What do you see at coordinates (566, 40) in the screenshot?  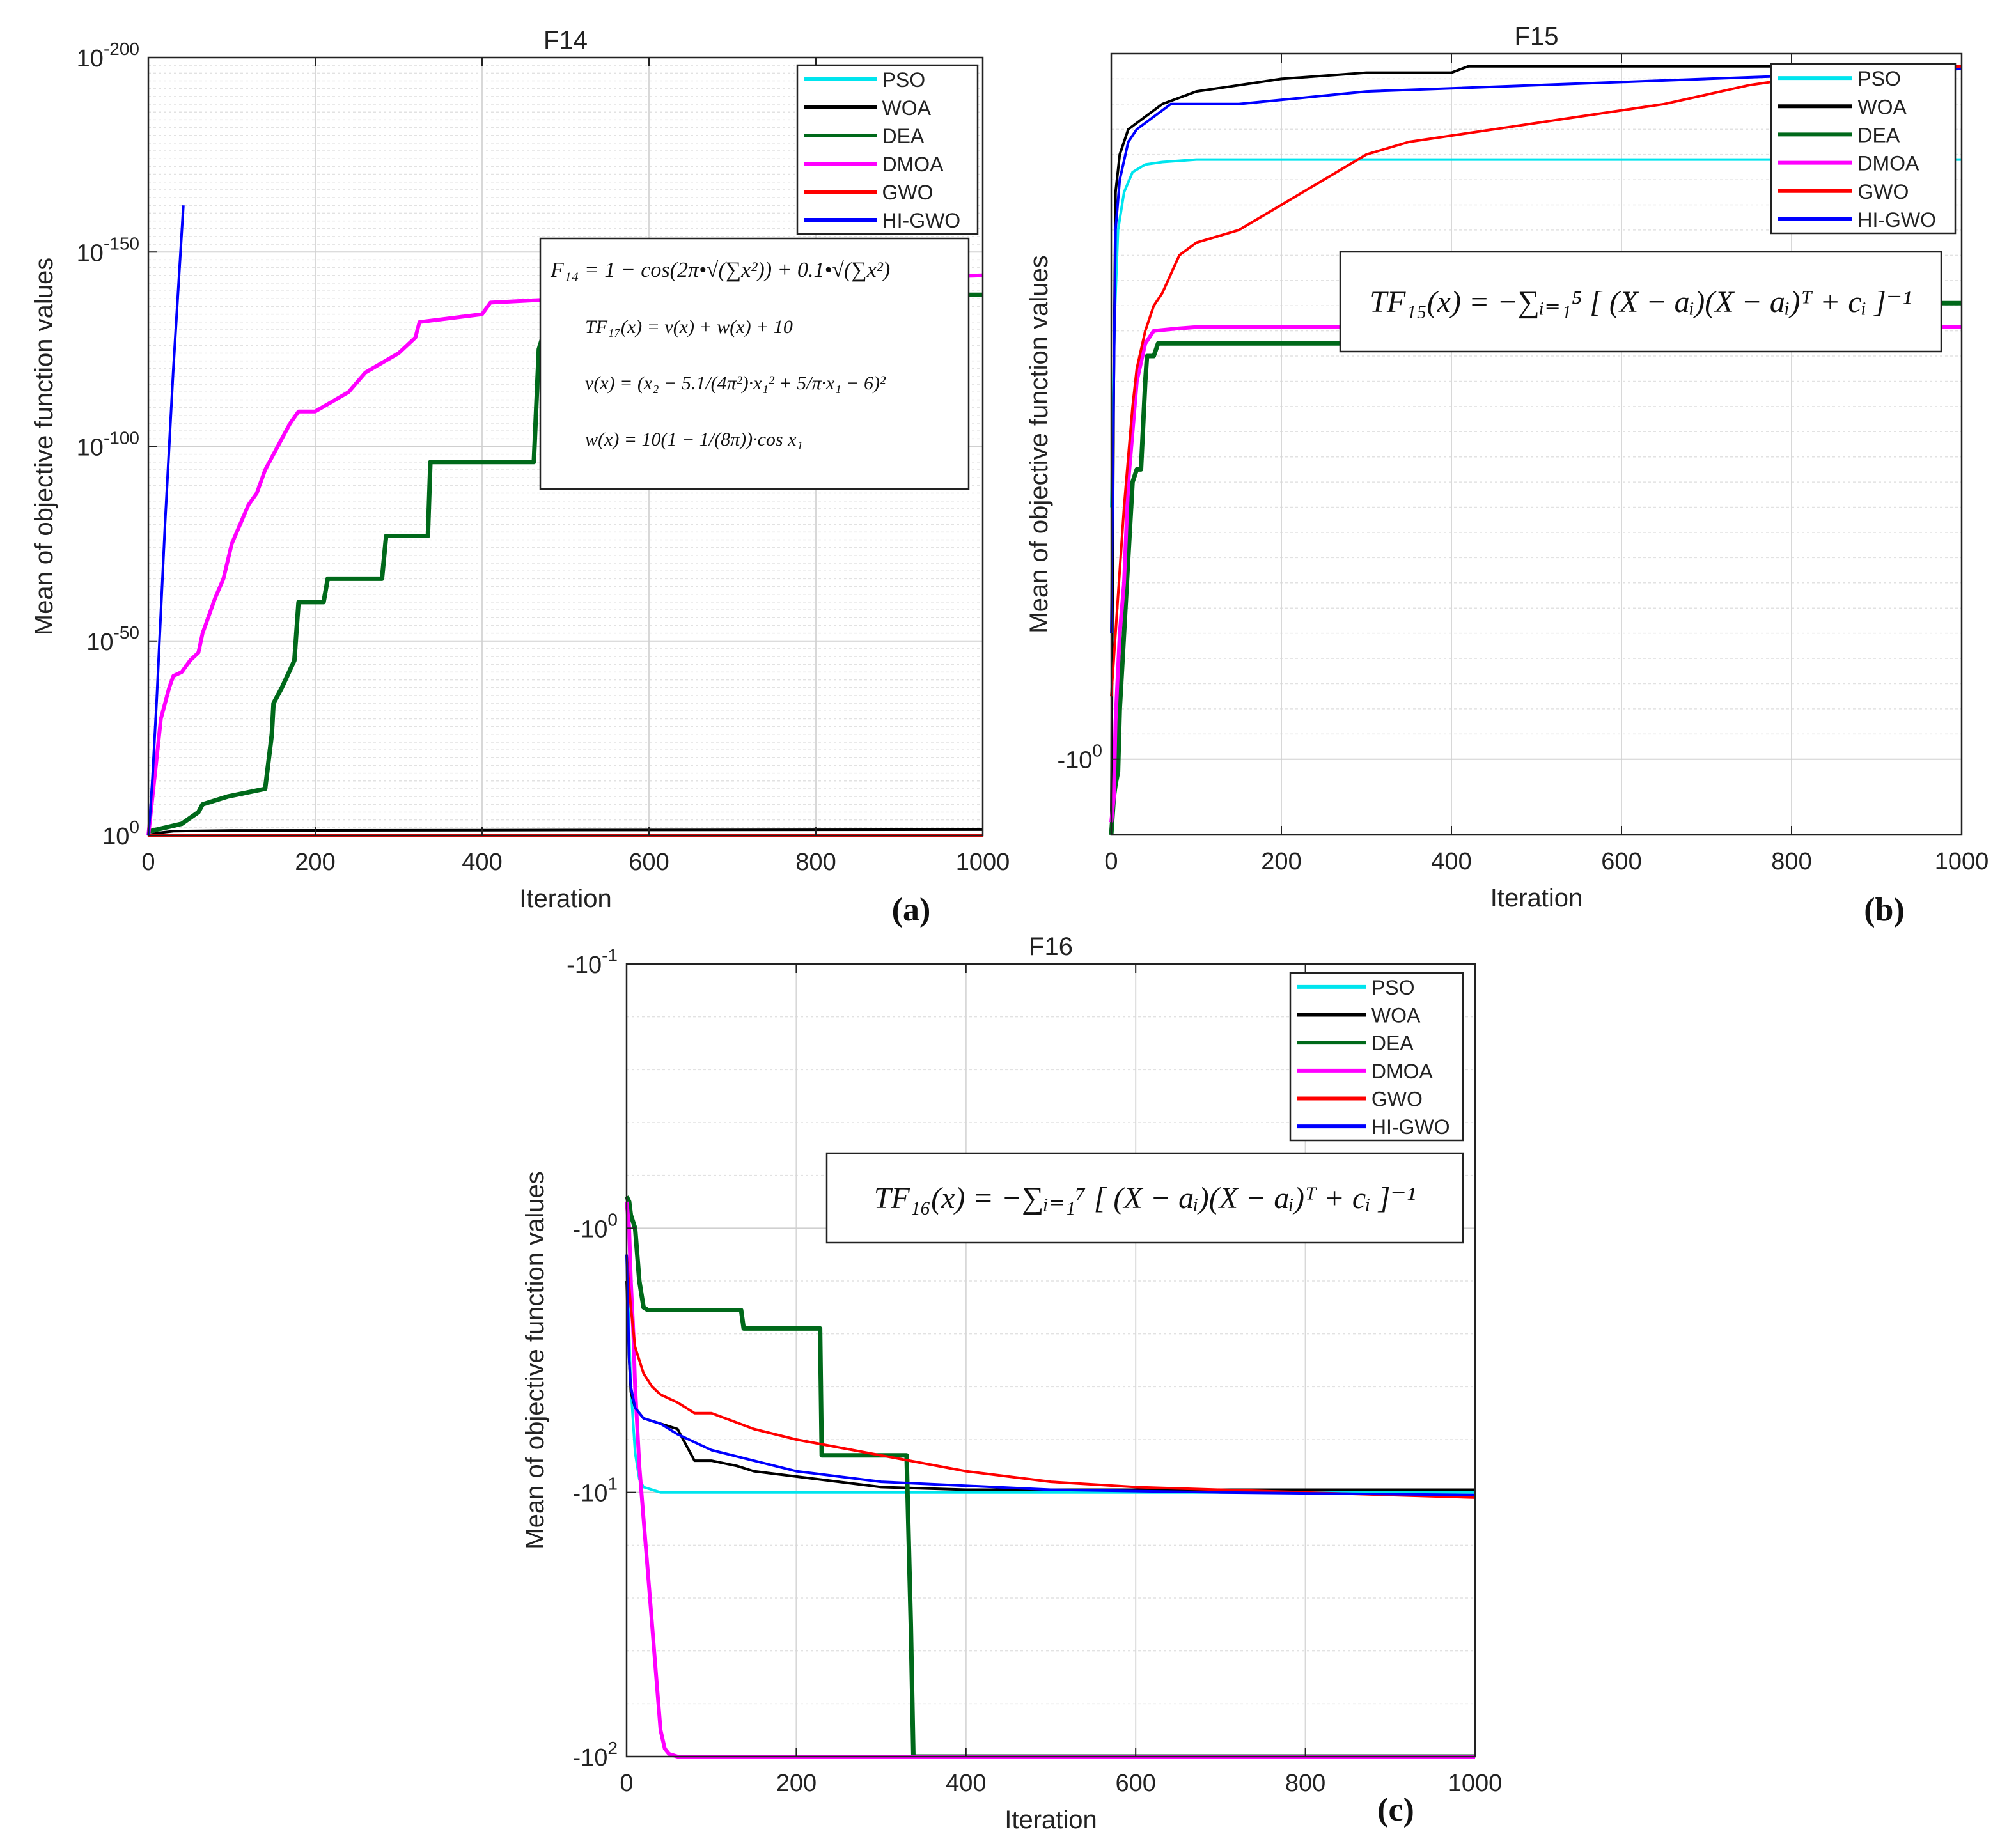 I see `chart-title: F14` at bounding box center [566, 40].